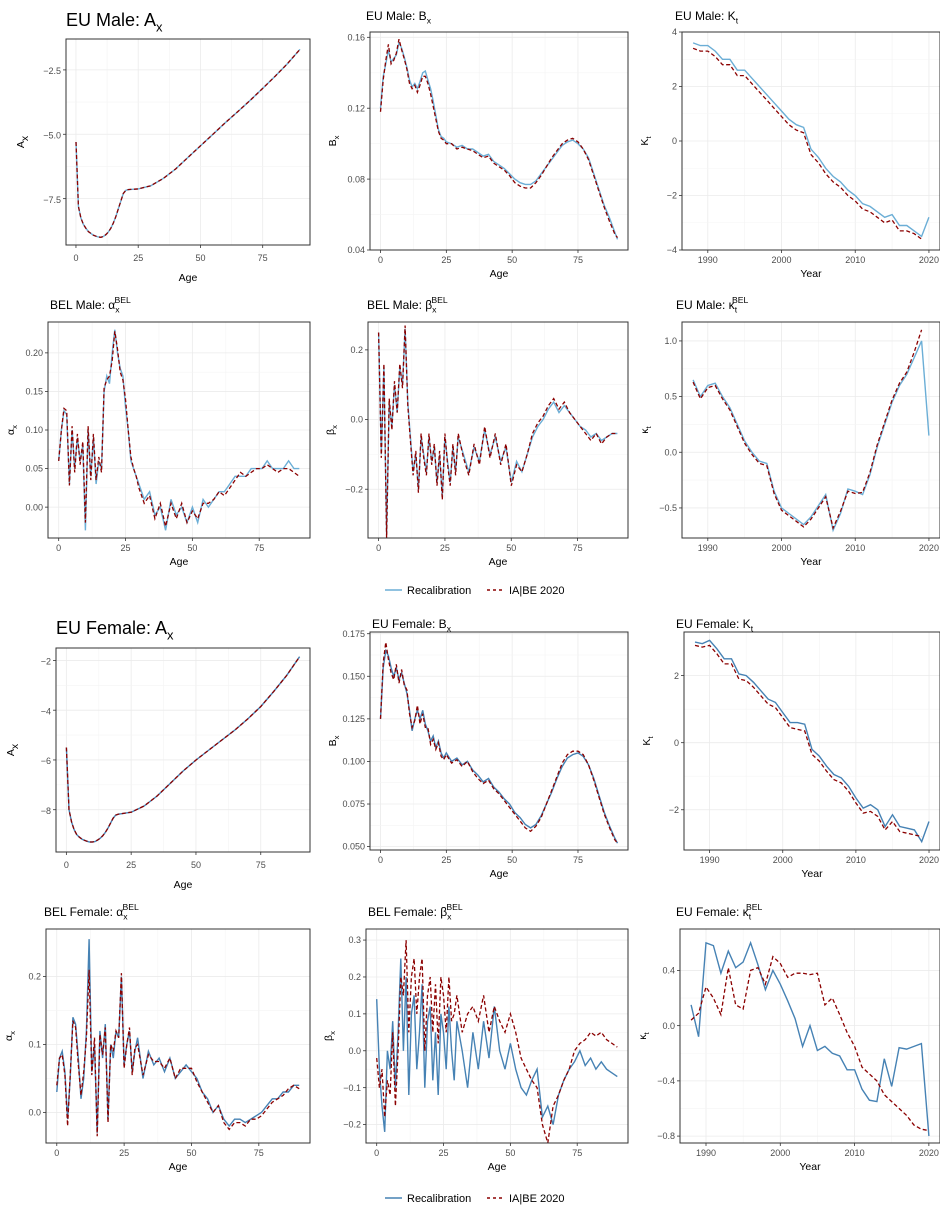 The width and height of the screenshot is (940, 1207). What do you see at coordinates (707, 17) in the screenshot?
I see `panel-title: EU Male: Kt` at bounding box center [707, 17].